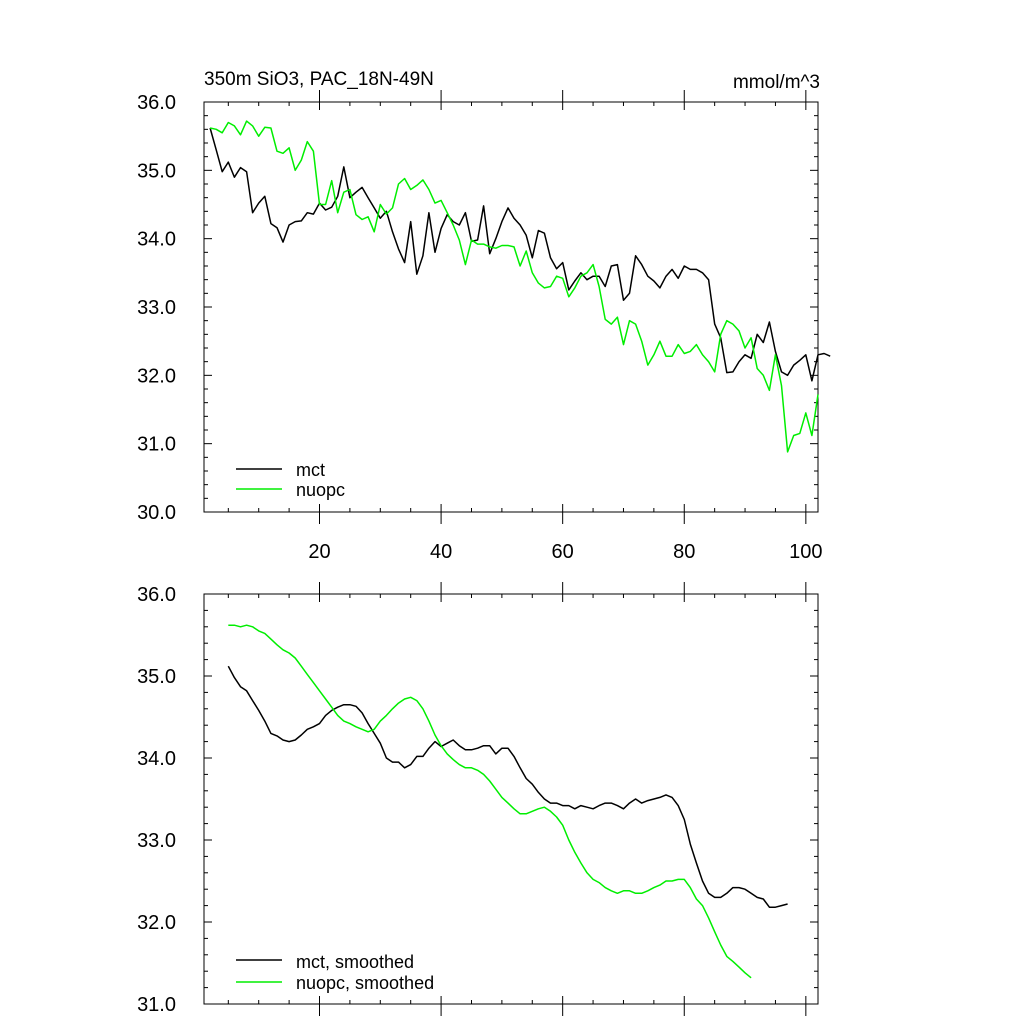 Image resolution: width=1024 pixels, height=1024 pixels. What do you see at coordinates (365, 983) in the screenshot?
I see `legend-label-nuopc-smoothed: nuopc, smoothed` at bounding box center [365, 983].